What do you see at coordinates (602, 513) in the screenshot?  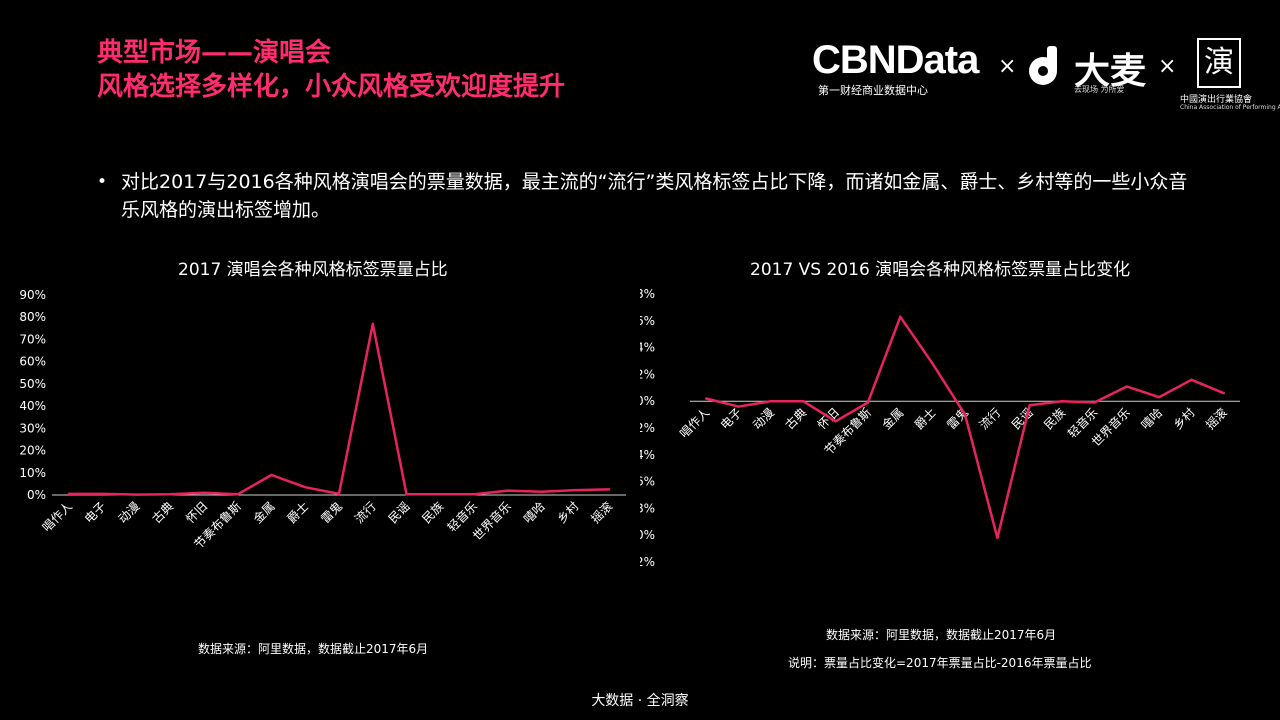 I see `chart1-category-label: 摇滚` at bounding box center [602, 513].